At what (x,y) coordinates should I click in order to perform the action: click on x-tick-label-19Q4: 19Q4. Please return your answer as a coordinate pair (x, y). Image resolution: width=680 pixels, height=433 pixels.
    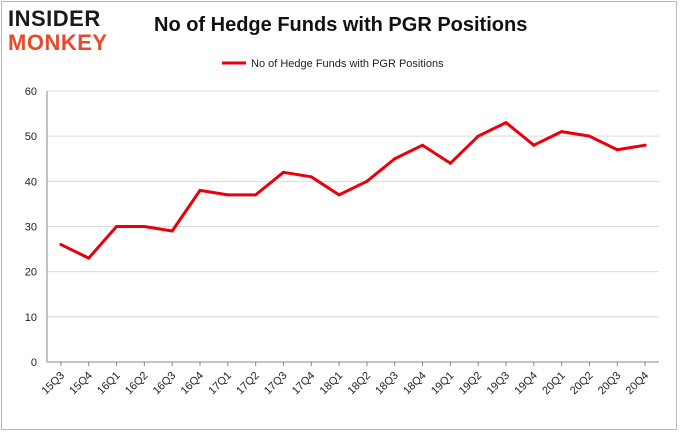
    Looking at the image, I should click on (526, 384).